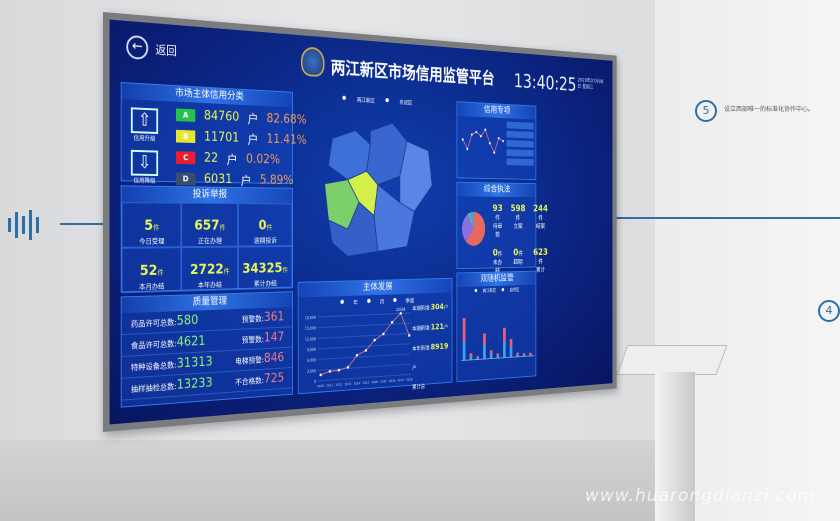 The width and height of the screenshot is (840, 521). I want to click on y-tick-label: 6,000, so click(311, 360).